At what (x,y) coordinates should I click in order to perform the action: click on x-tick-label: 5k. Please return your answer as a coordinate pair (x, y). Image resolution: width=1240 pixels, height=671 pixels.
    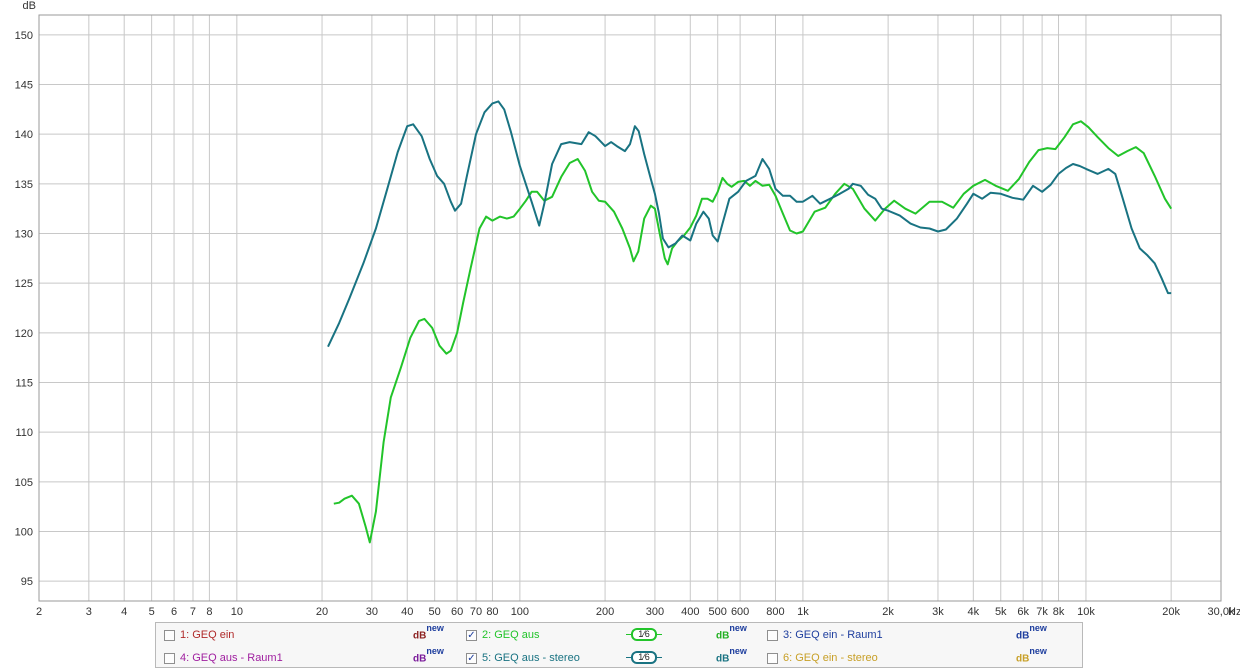
    Looking at the image, I should click on (1001, 612).